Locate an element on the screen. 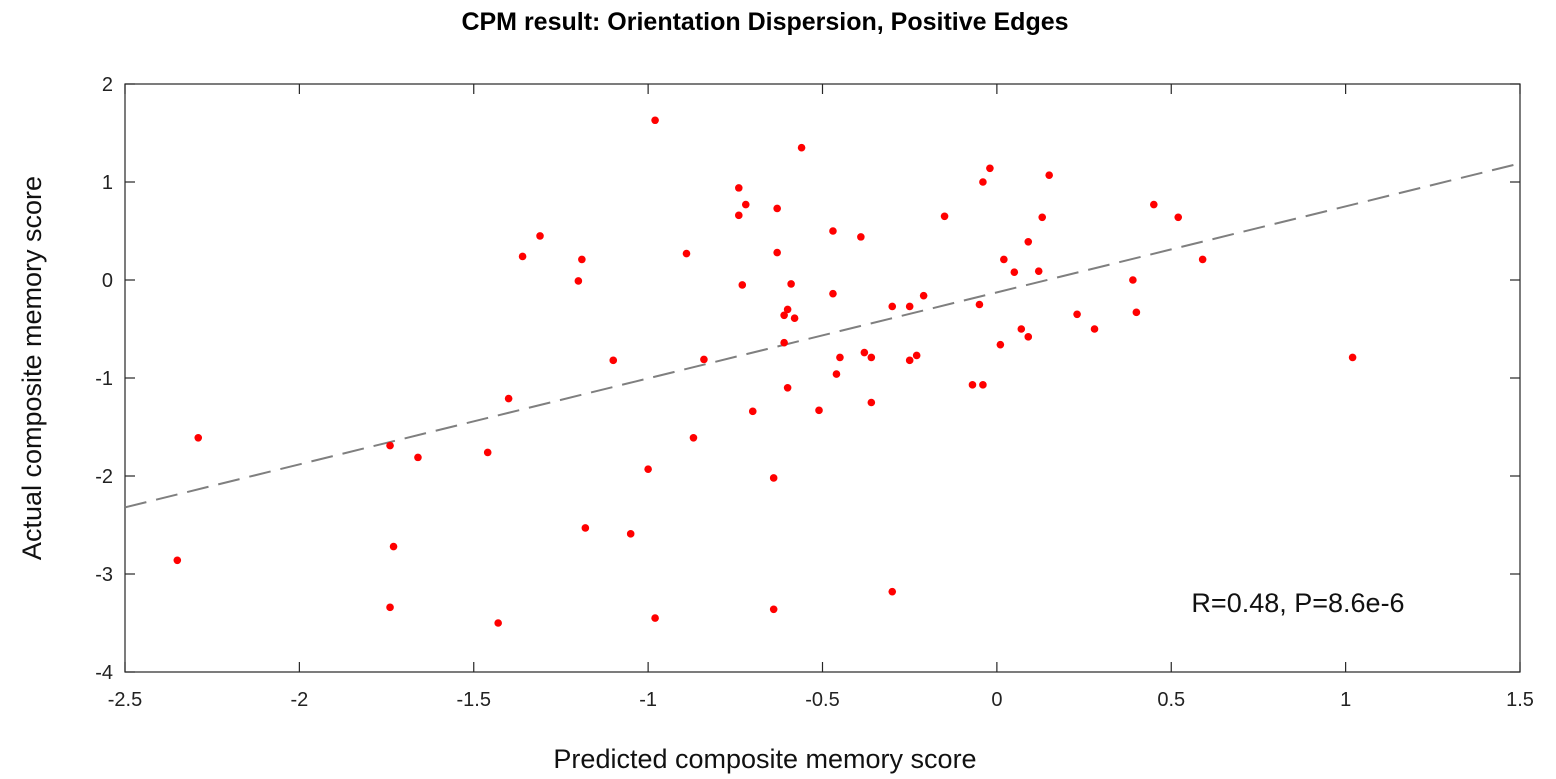  x-tick-label: -1 is located at coordinates (648, 700).